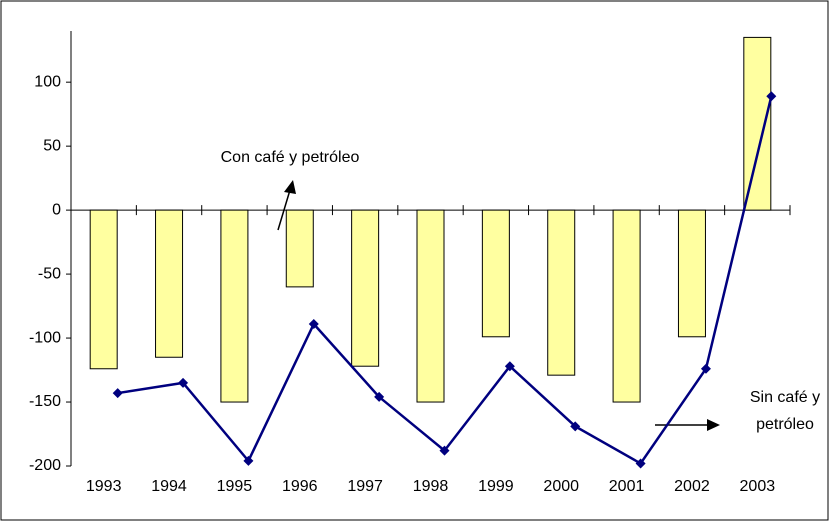 The height and width of the screenshot is (522, 830). I want to click on y-tick-label: 0, so click(56, 209).